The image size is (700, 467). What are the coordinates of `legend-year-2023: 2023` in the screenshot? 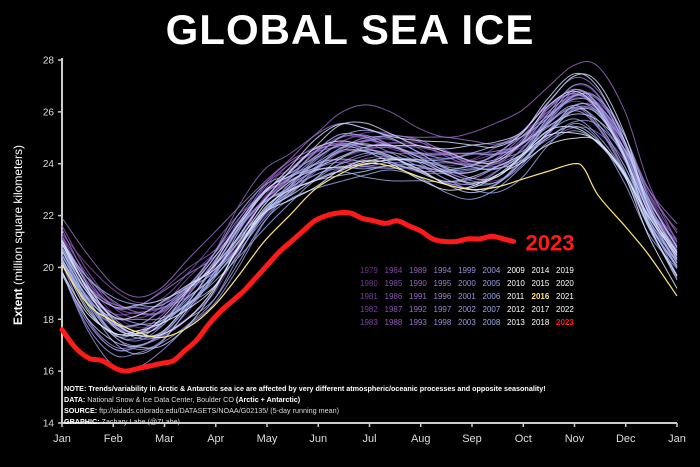 It's located at (565, 322).